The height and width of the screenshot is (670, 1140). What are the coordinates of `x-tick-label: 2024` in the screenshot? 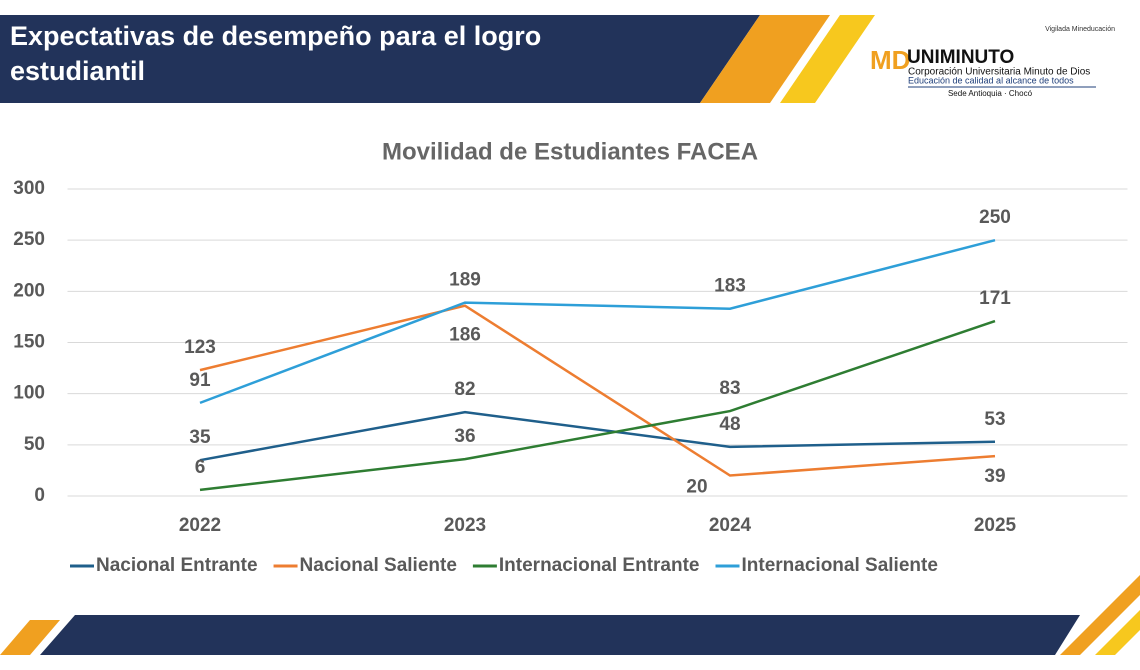 It's located at (730, 525).